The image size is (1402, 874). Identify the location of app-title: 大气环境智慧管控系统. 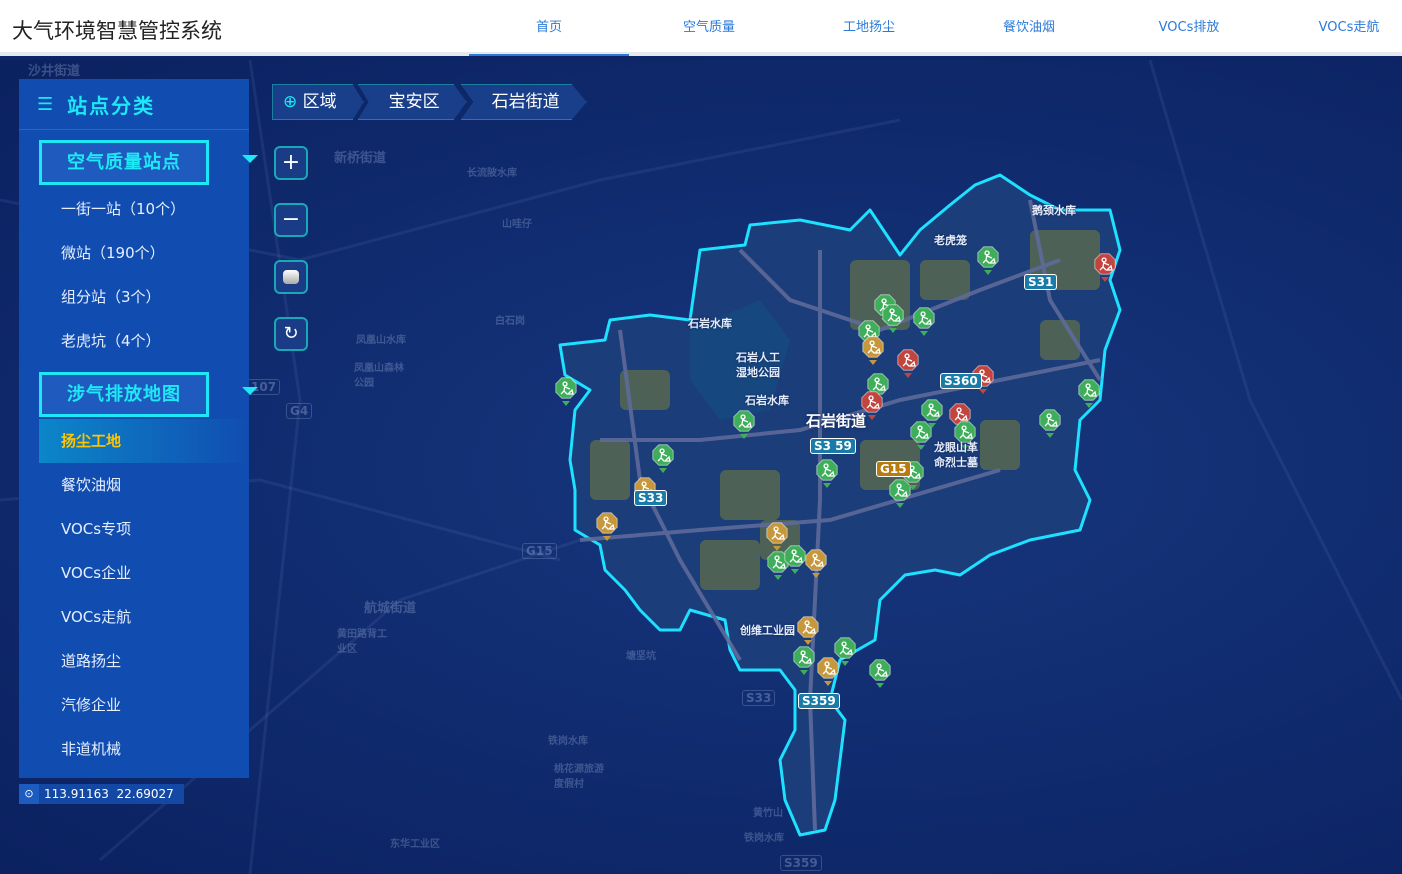
(117, 31).